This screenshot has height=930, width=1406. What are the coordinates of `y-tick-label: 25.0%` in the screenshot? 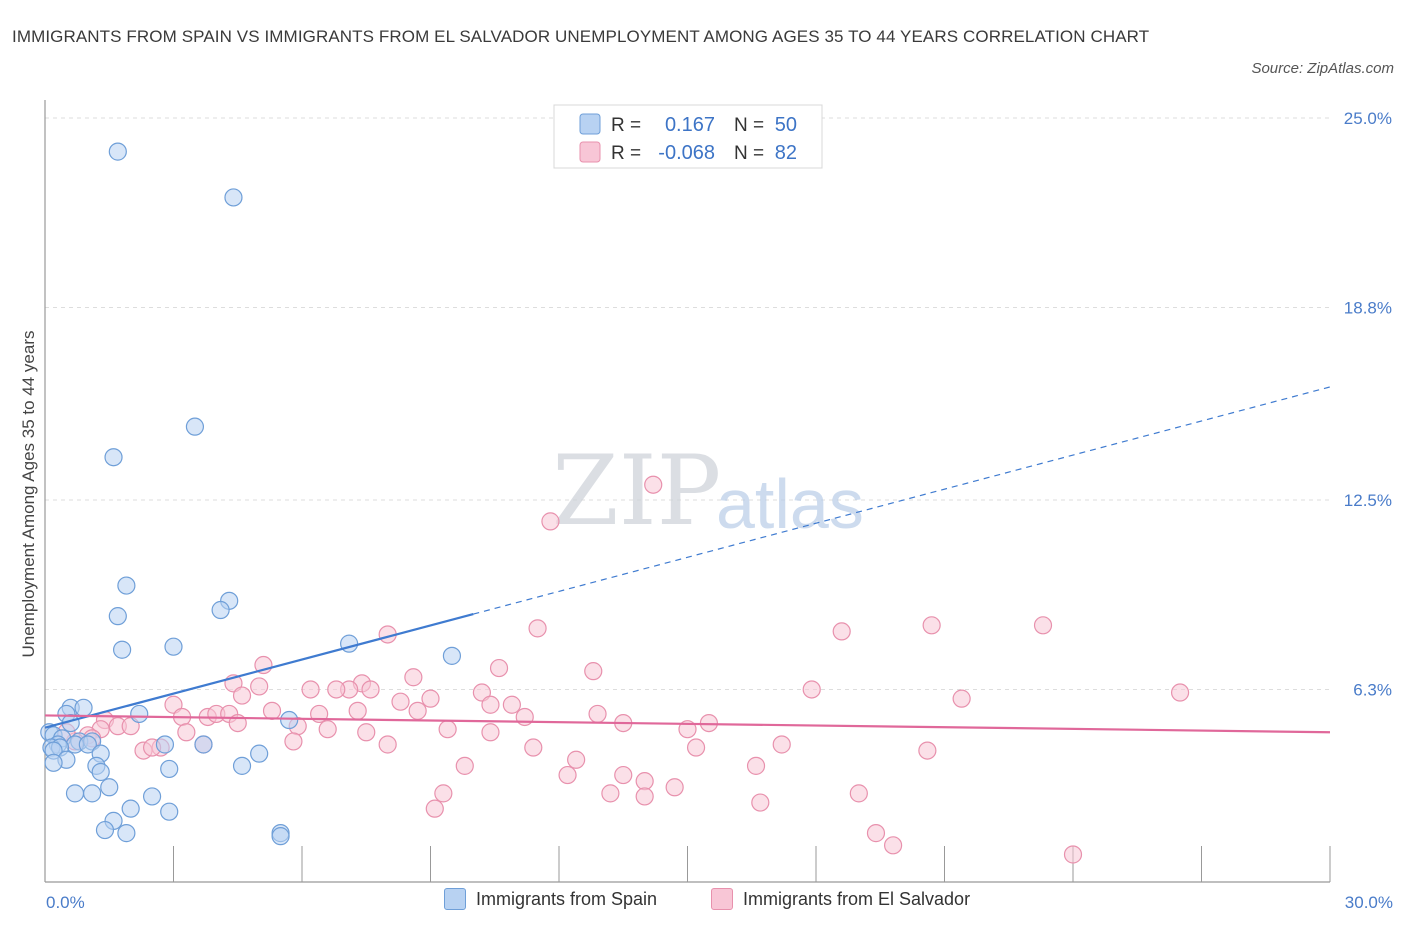 It's located at (1368, 118).